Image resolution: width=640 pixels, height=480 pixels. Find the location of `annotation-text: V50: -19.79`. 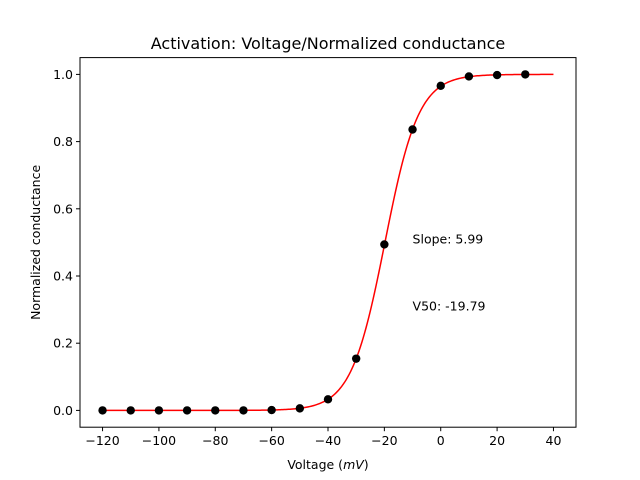

annotation-text: V50: -19.79 is located at coordinates (449, 306).